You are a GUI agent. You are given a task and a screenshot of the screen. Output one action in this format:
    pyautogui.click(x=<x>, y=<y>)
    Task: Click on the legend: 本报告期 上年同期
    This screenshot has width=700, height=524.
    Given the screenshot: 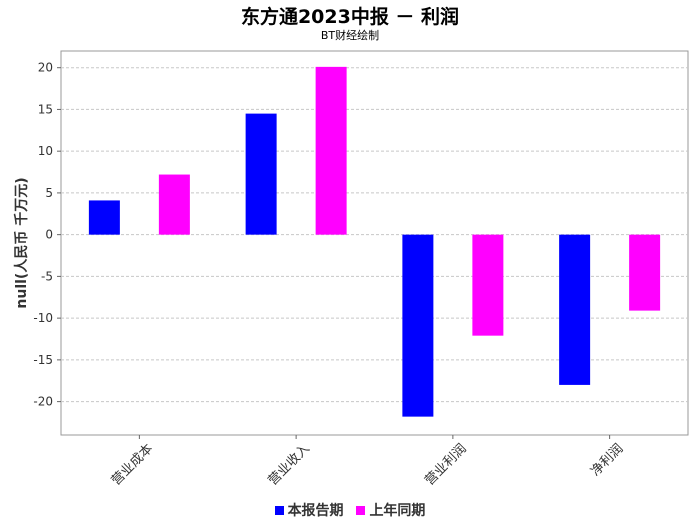 What is the action you would take?
    pyautogui.click(x=350, y=510)
    